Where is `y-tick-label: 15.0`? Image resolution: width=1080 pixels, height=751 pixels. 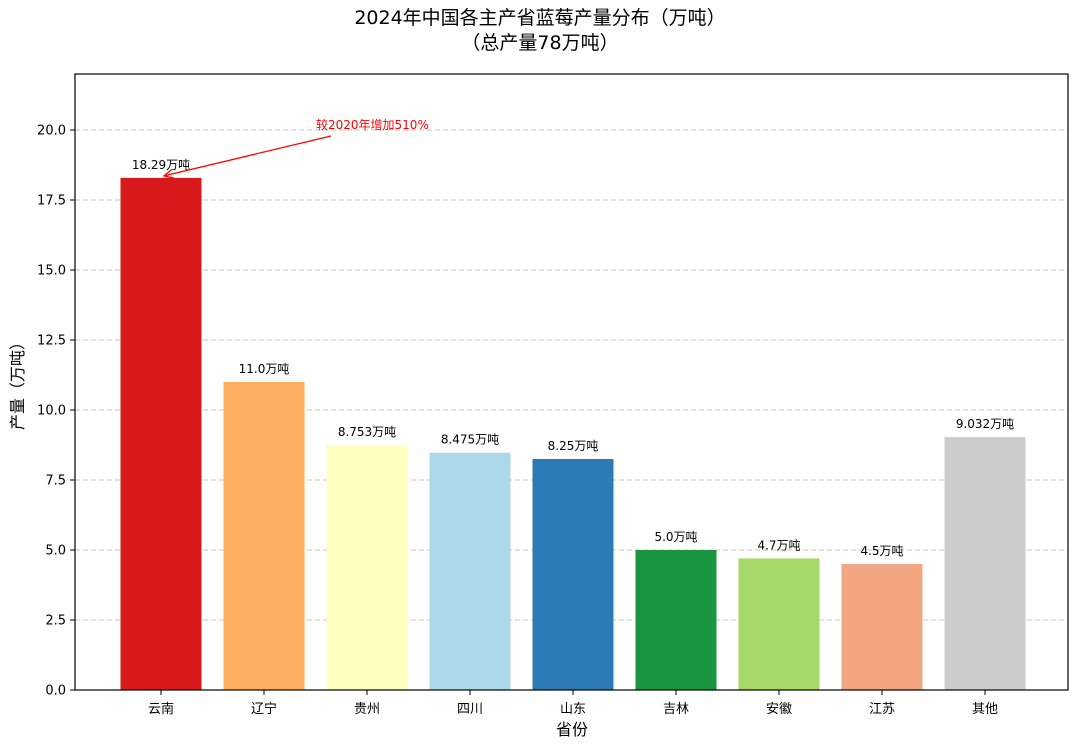
y-tick-label: 15.0 is located at coordinates (51, 271).